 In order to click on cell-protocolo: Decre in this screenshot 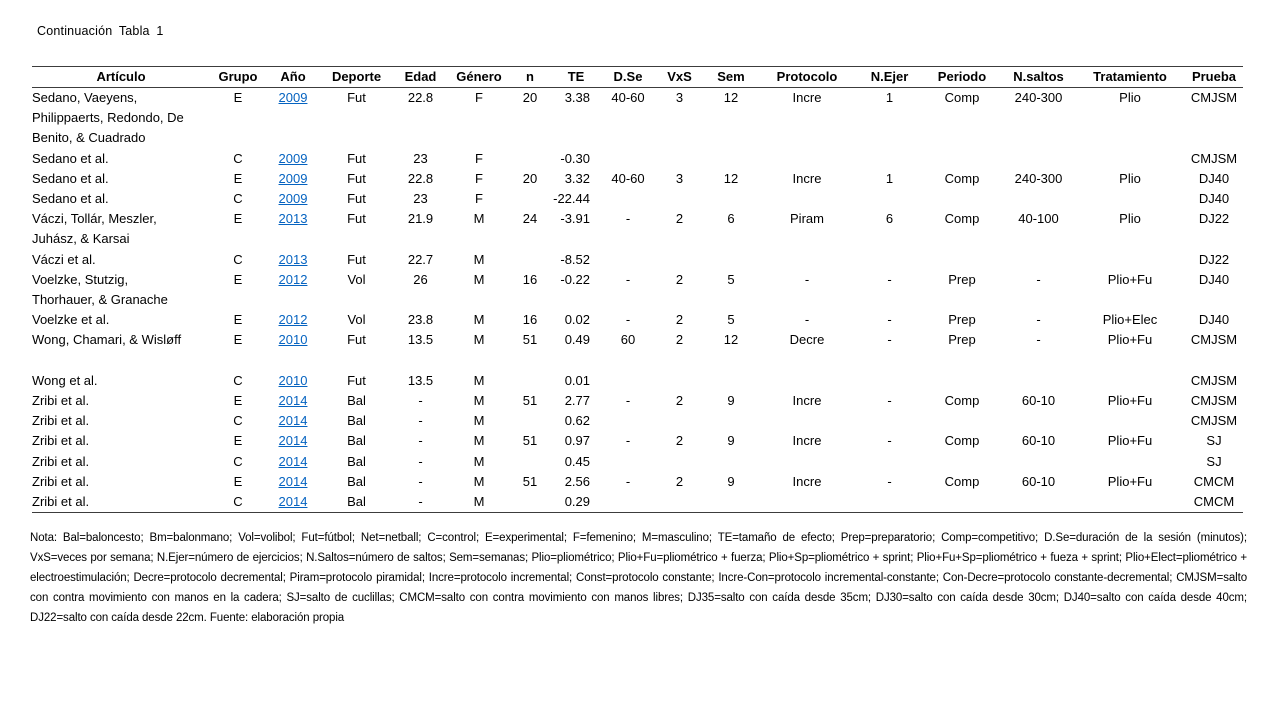, I will do `click(807, 340)`.